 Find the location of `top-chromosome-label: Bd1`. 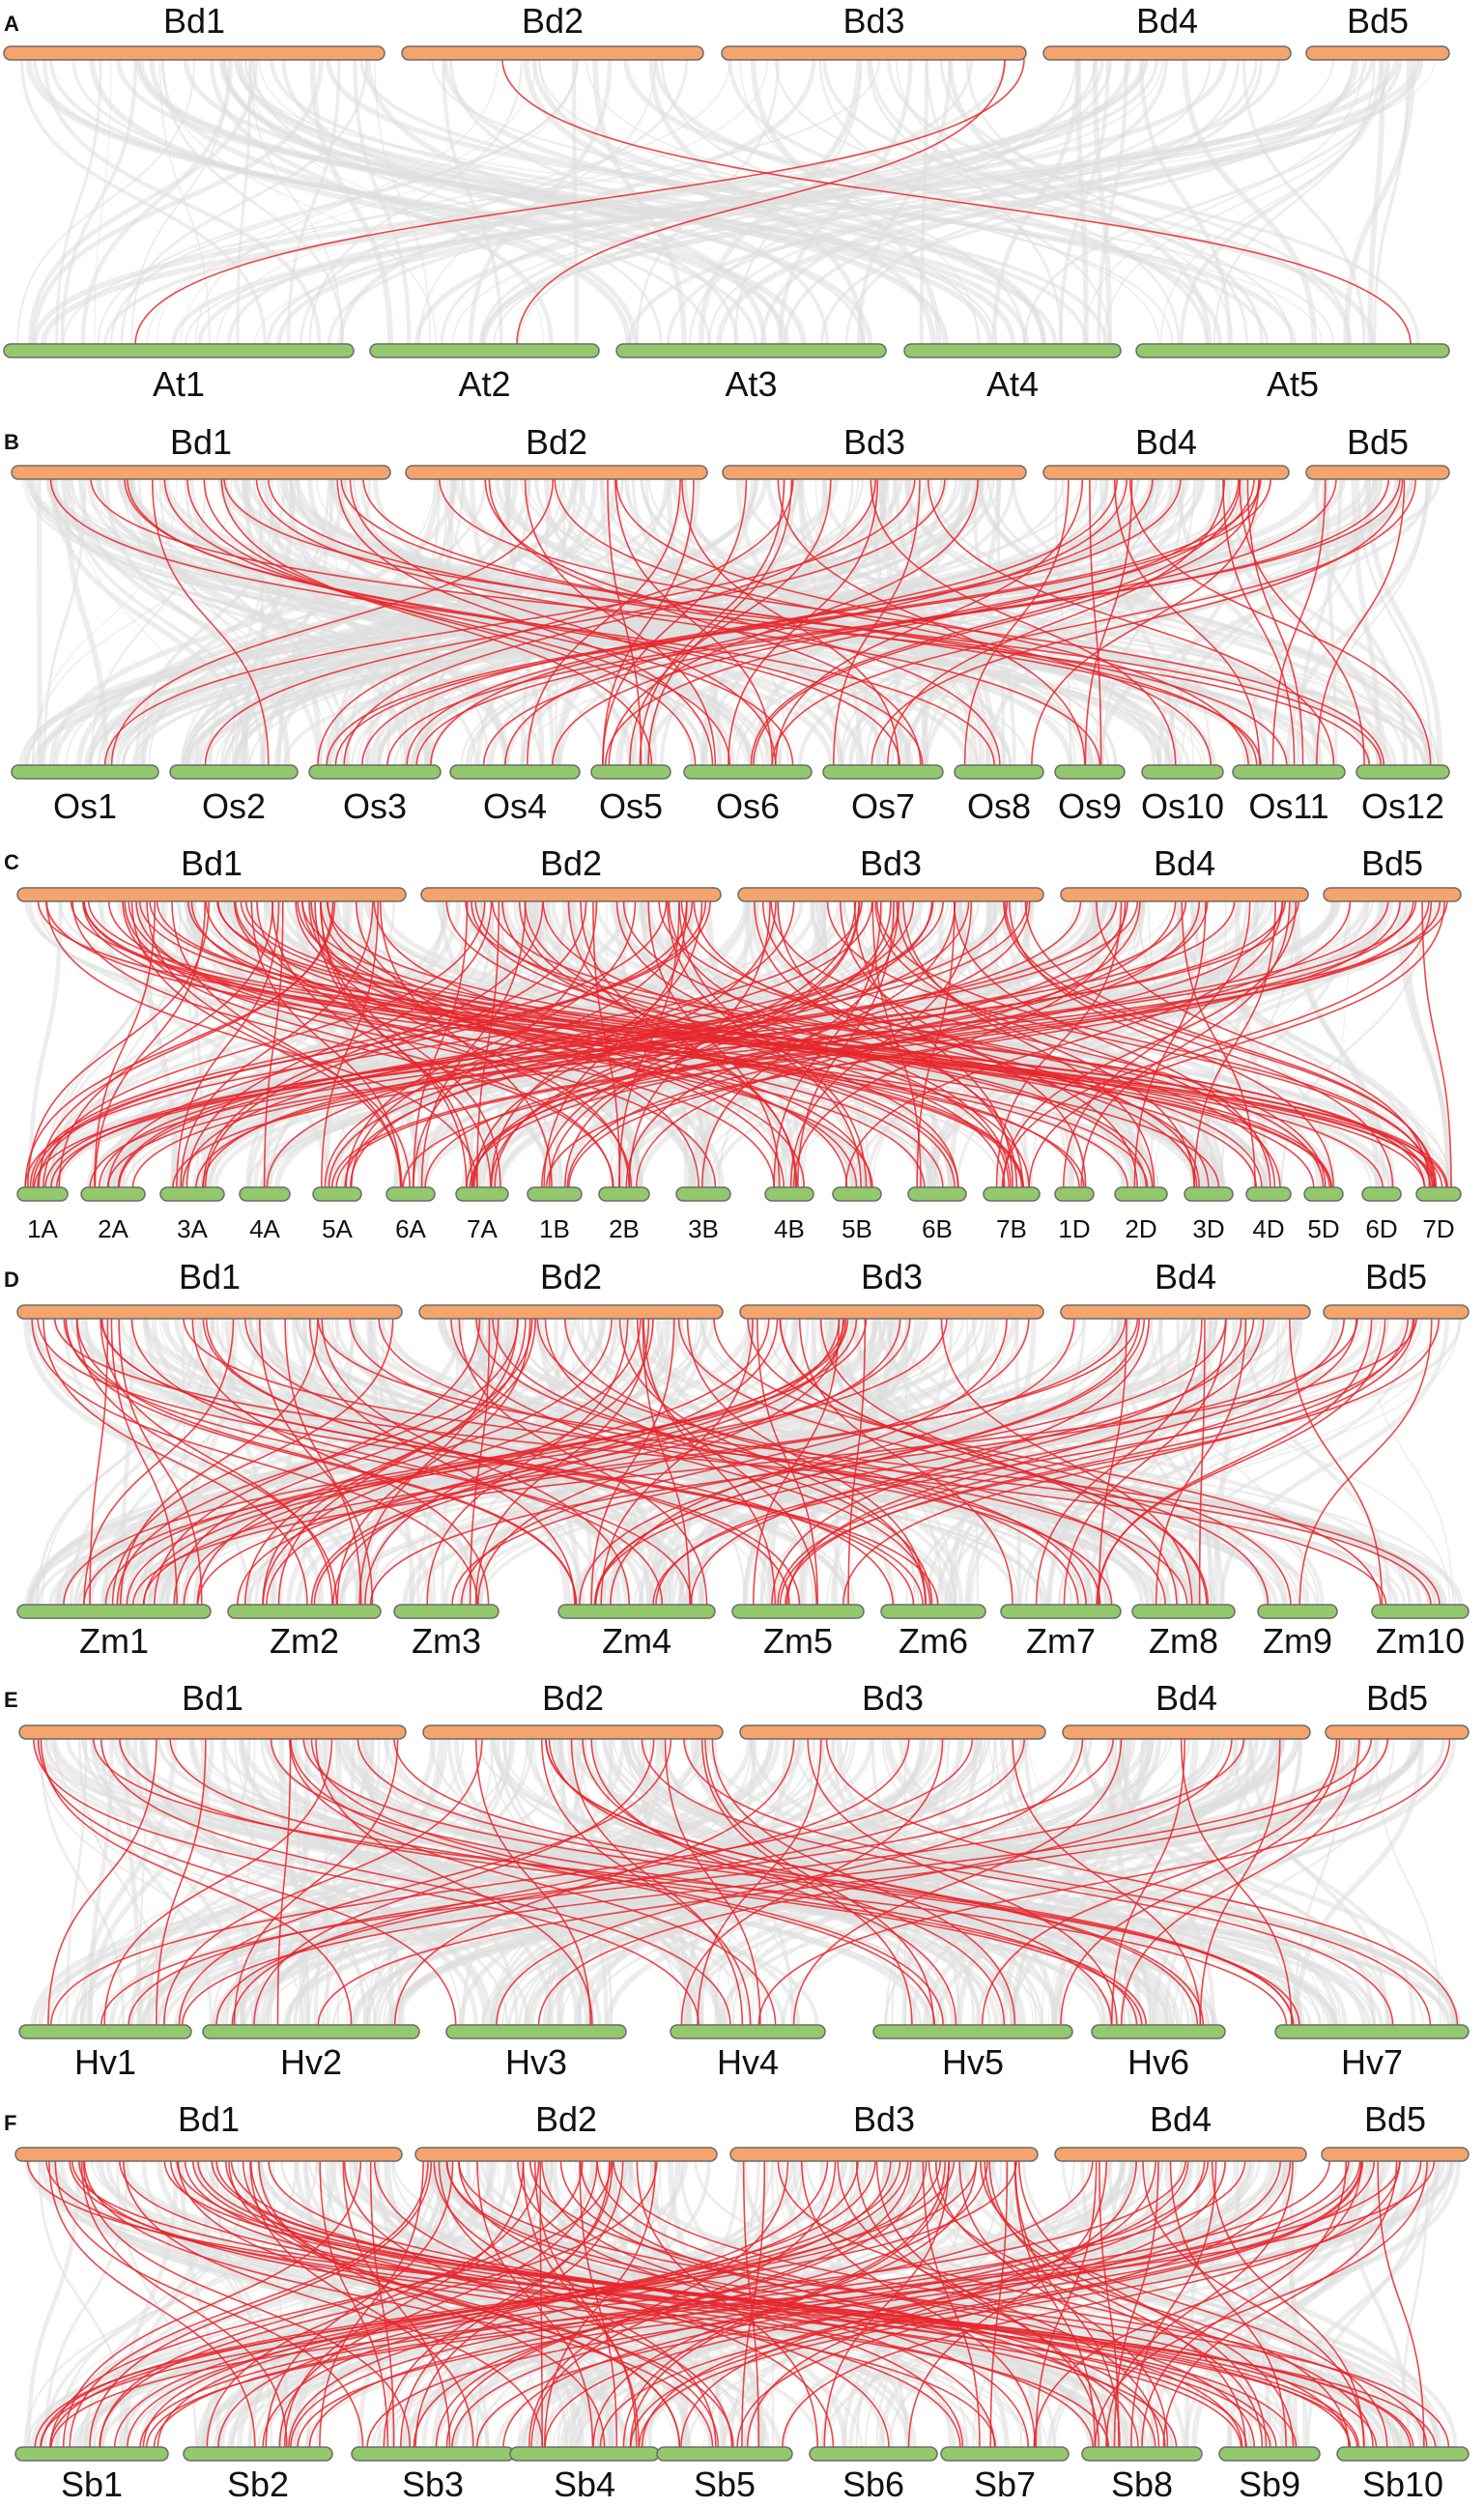

top-chromosome-label: Bd1 is located at coordinates (213, 1698).